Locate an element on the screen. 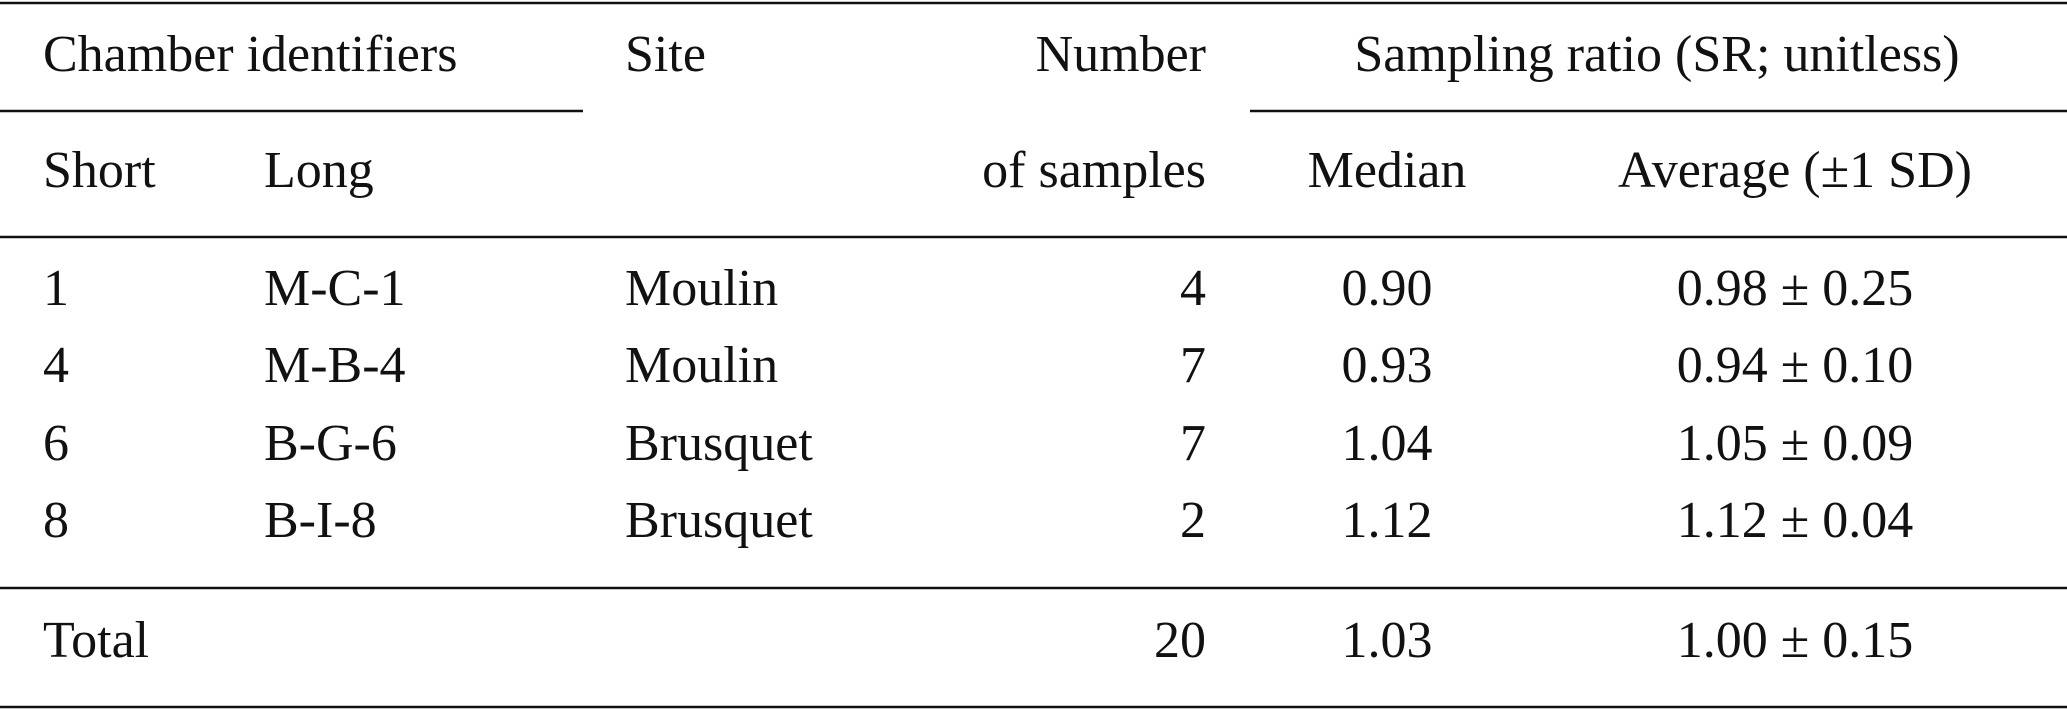  table-cell: 0.98 ± 0.25 is located at coordinates (1795, 288).